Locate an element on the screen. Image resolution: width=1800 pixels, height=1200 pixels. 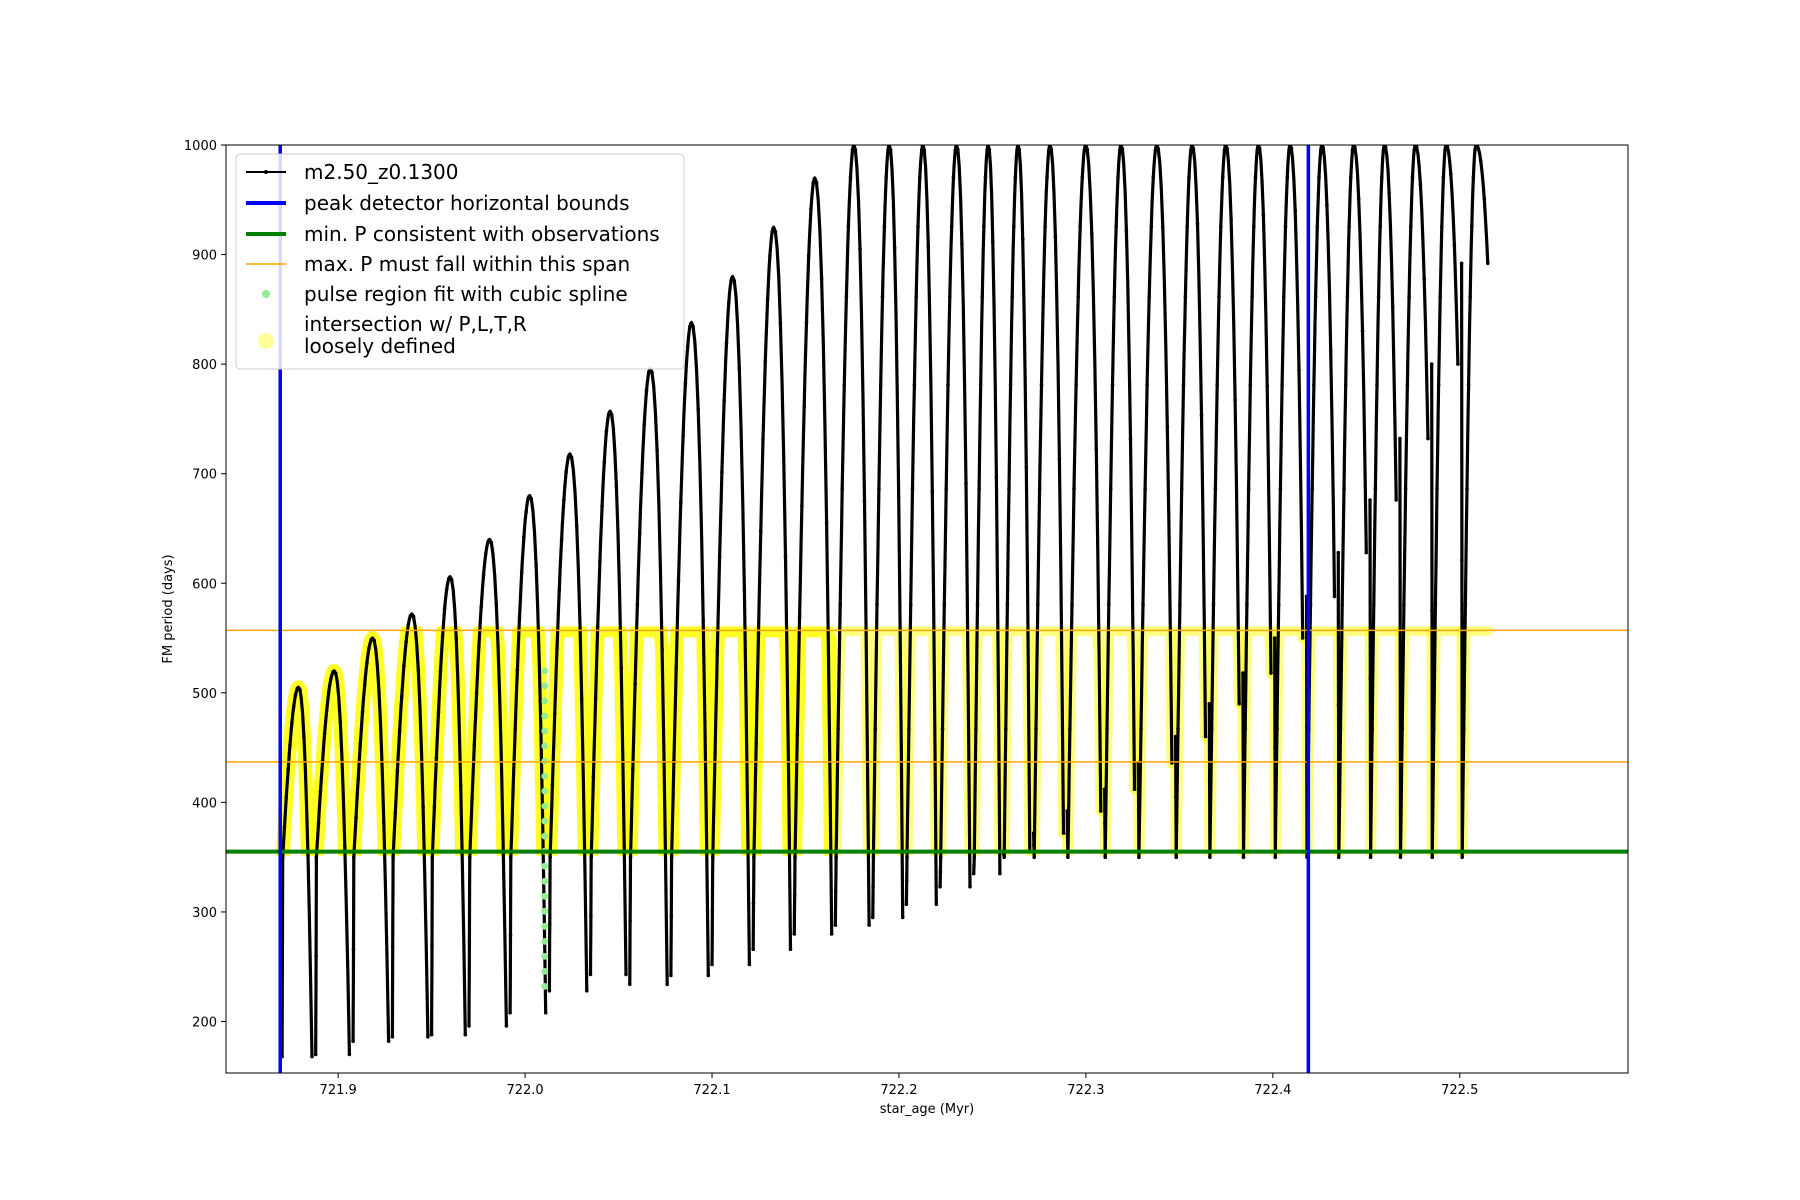
y-tick-label: 200 is located at coordinates (204, 1023).